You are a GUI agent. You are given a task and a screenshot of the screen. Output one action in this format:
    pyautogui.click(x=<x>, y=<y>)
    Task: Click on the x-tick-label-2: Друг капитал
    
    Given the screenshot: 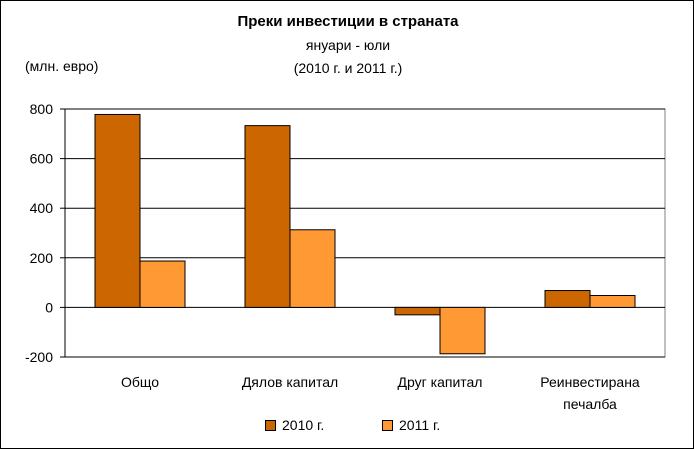 What is the action you would take?
    pyautogui.click(x=440, y=382)
    